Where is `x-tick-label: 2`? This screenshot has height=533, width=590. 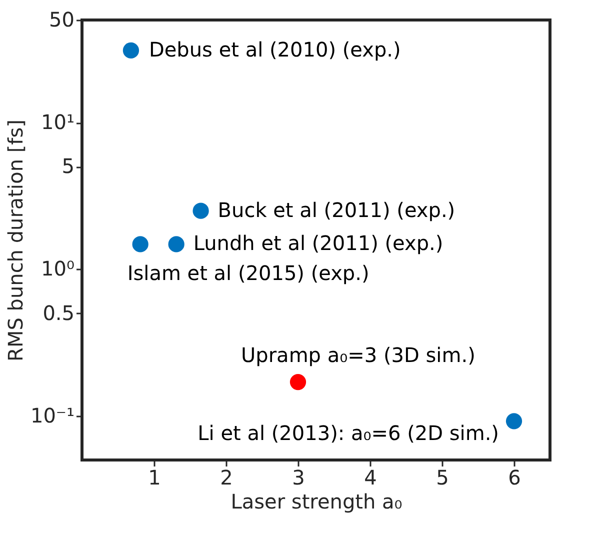 x-tick-label: 2 is located at coordinates (226, 478).